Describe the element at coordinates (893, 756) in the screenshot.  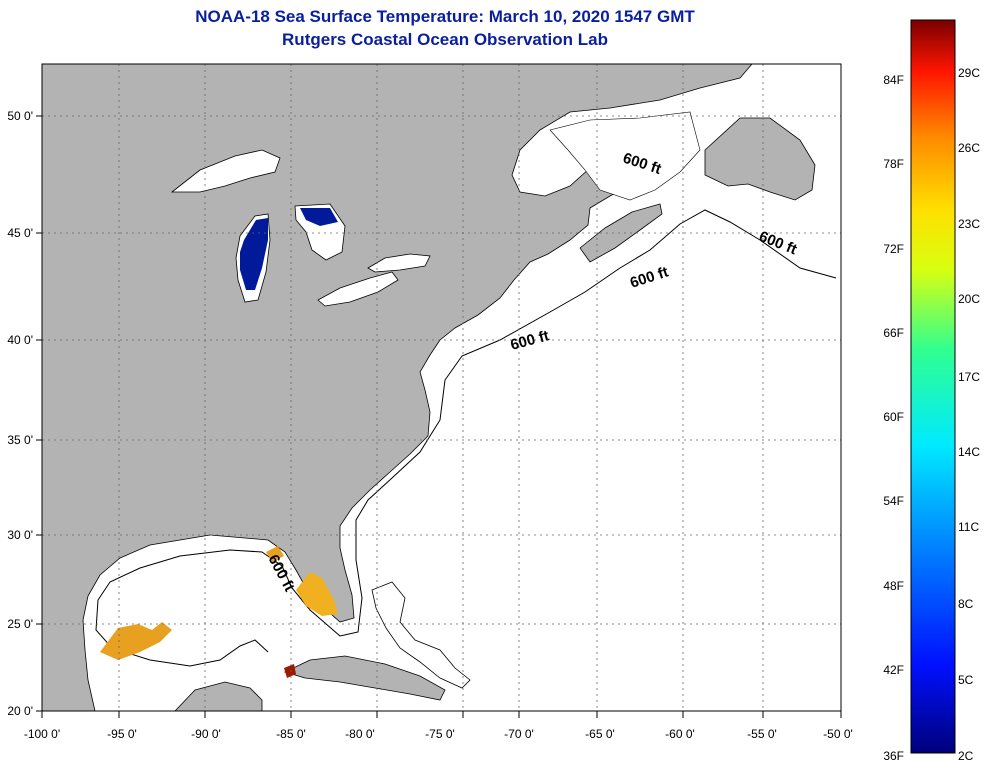
I see `colorbar-f-label: 36F` at that location.